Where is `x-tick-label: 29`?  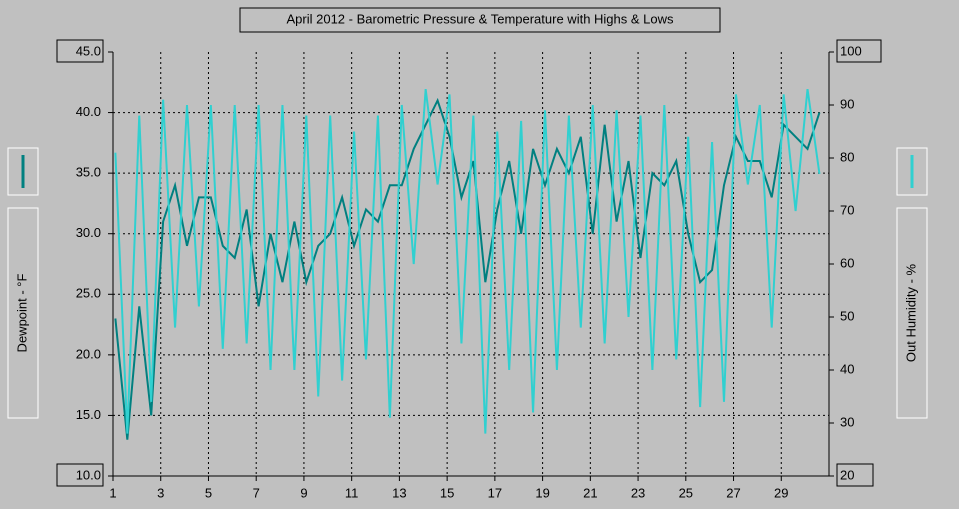
x-tick-label: 29 is located at coordinates (781, 492).